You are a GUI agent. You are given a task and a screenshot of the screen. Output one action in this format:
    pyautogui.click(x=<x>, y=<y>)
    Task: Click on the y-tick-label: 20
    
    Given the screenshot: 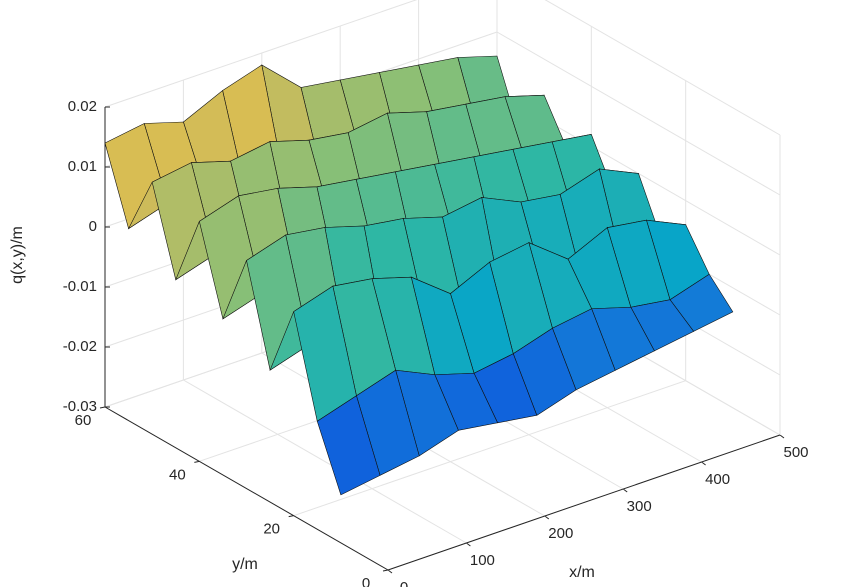 What is the action you would take?
    pyautogui.click(x=271, y=529)
    